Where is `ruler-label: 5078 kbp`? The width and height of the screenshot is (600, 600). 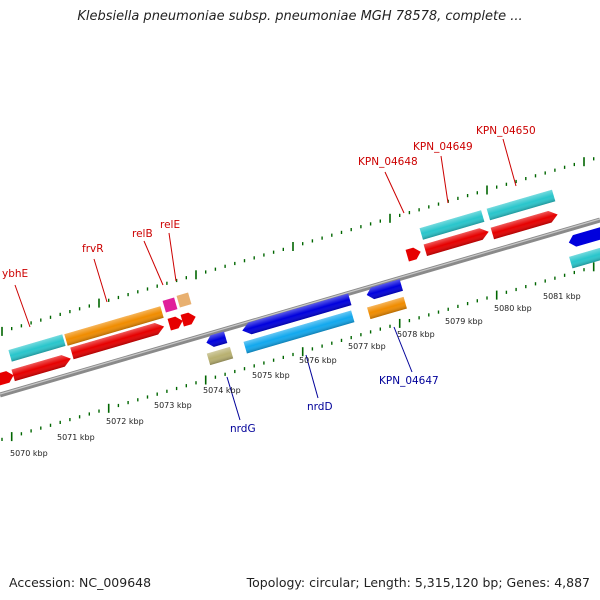
ruler-label: 5078 kbp is located at coordinates (416, 334).